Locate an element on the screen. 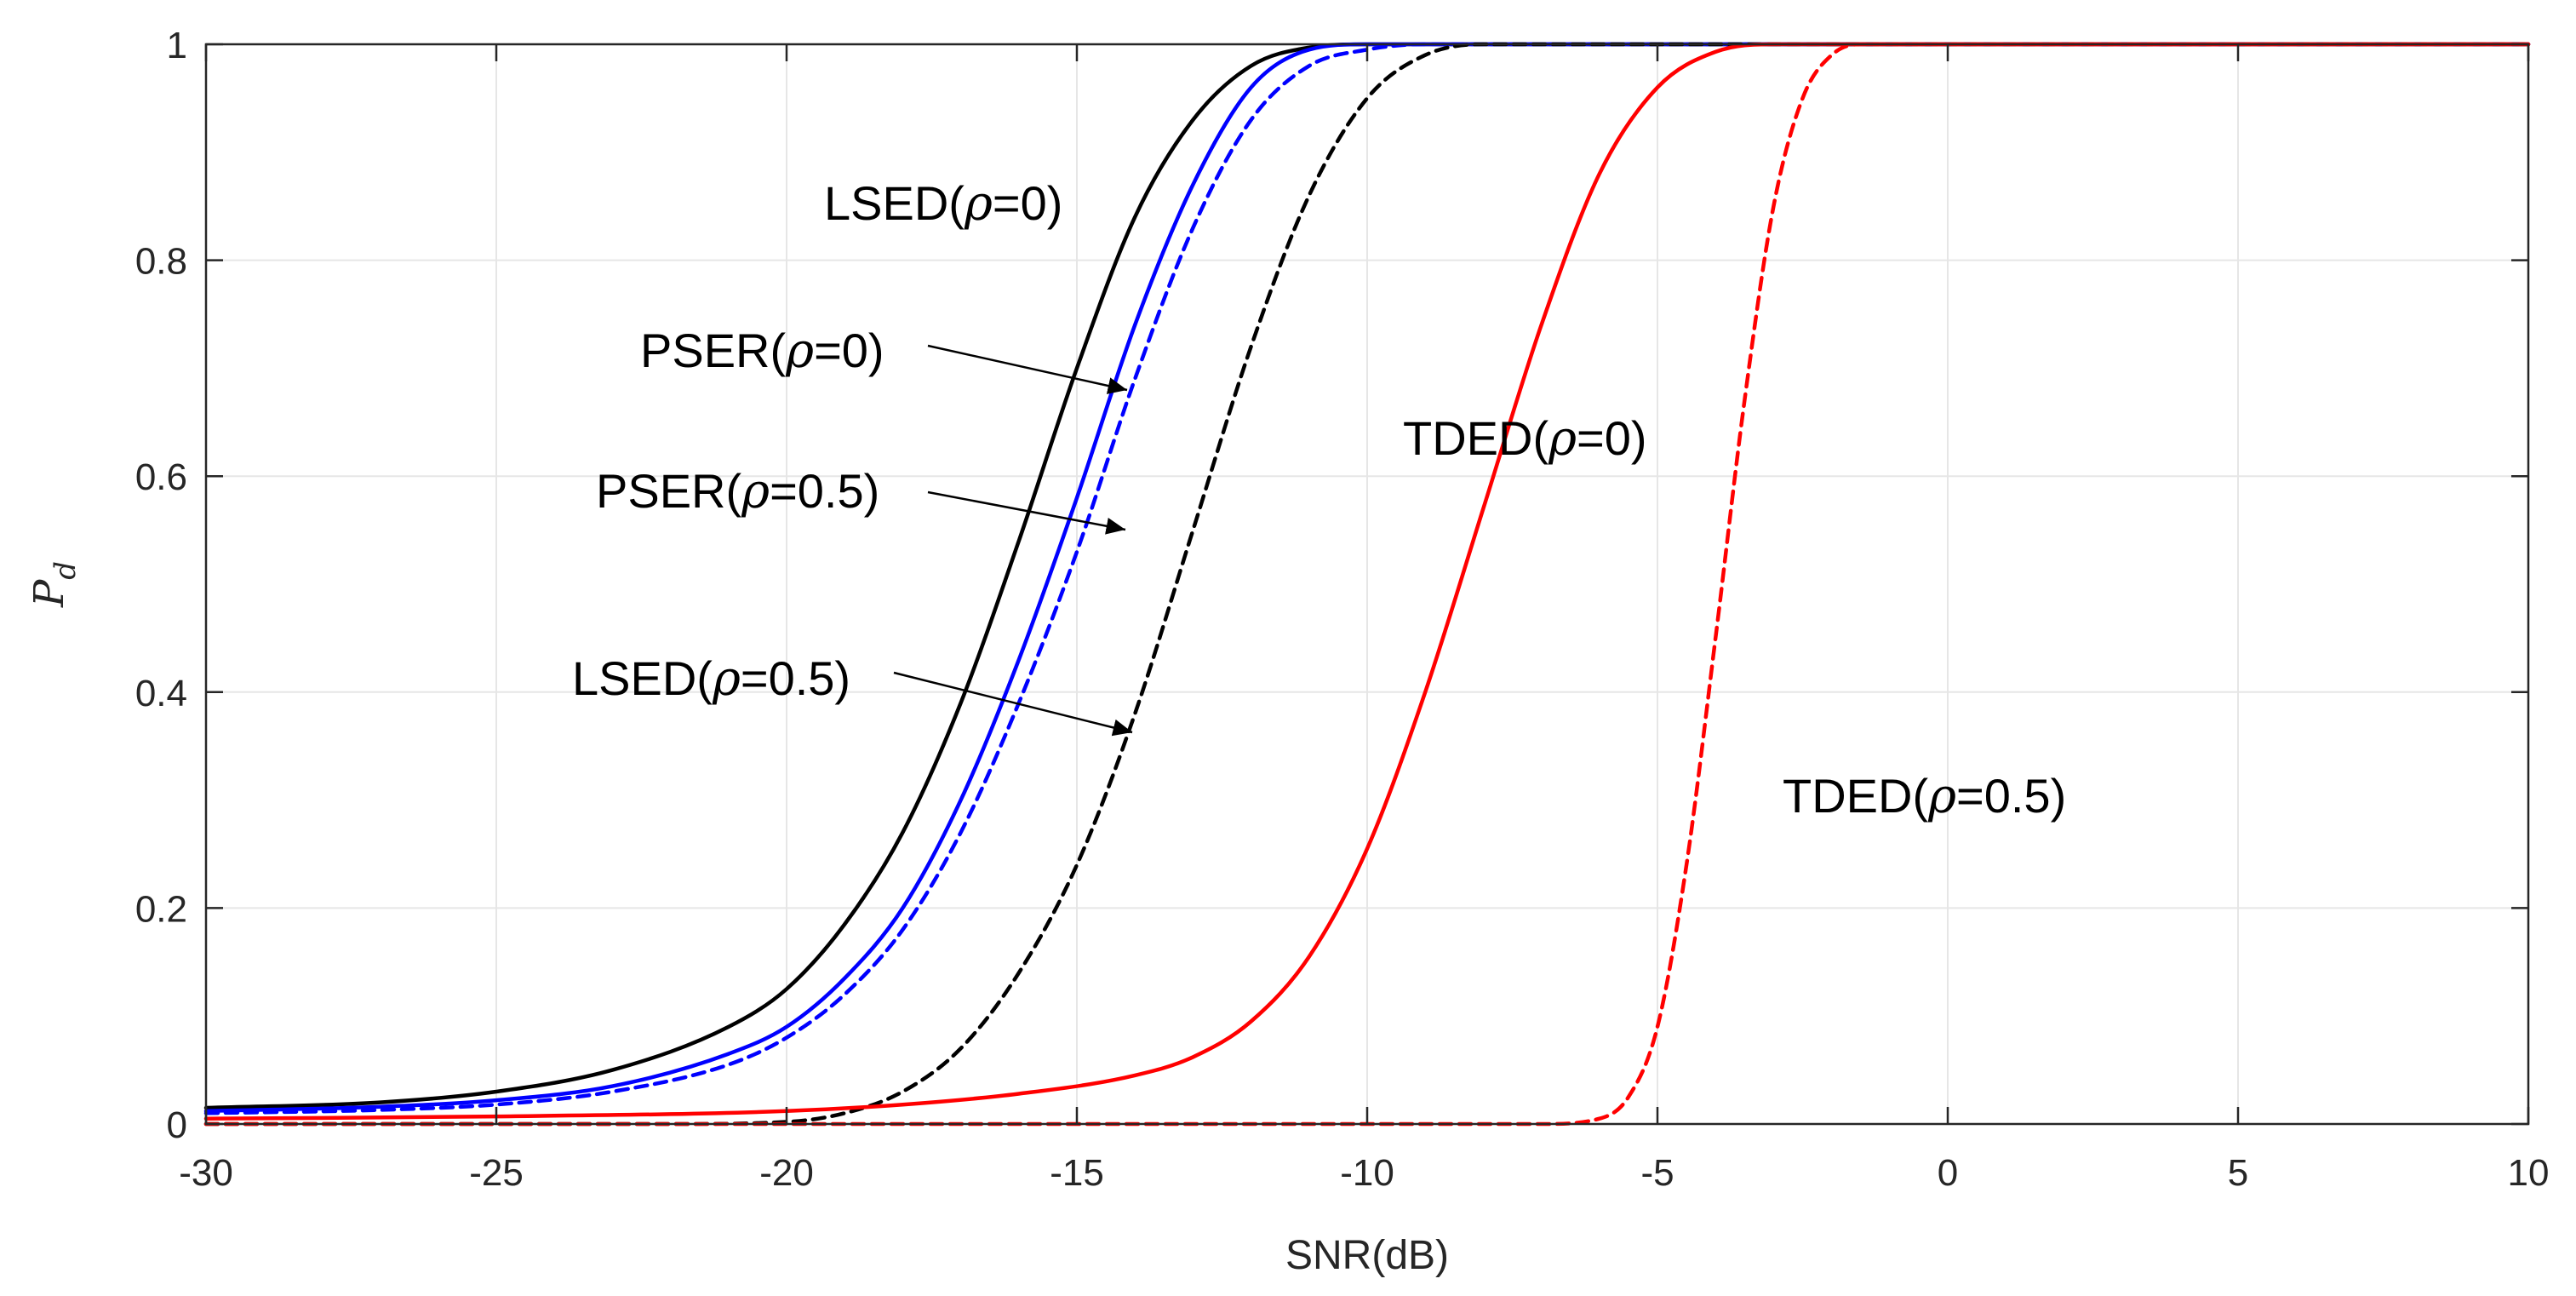 The width and height of the screenshot is (2576, 1296). x-tick-label: 5 is located at coordinates (2238, 1173).